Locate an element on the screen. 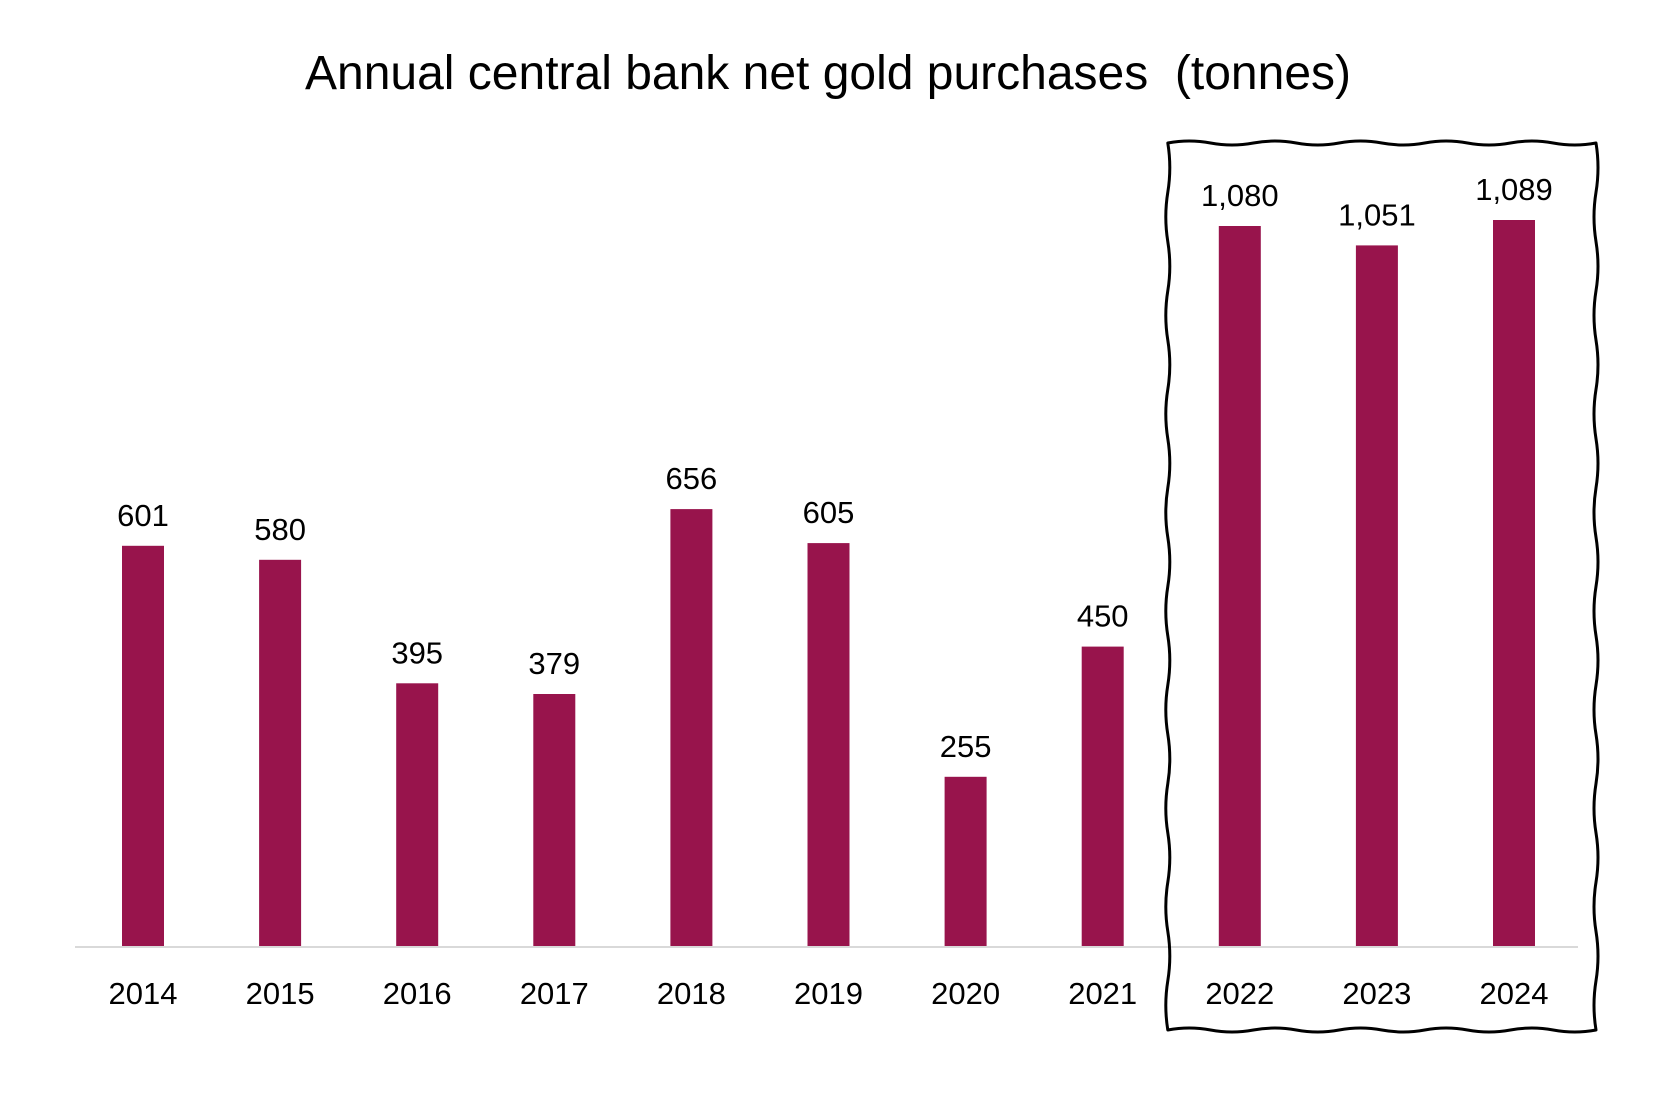  x-tick-label-2016: 2016 is located at coordinates (417, 993).